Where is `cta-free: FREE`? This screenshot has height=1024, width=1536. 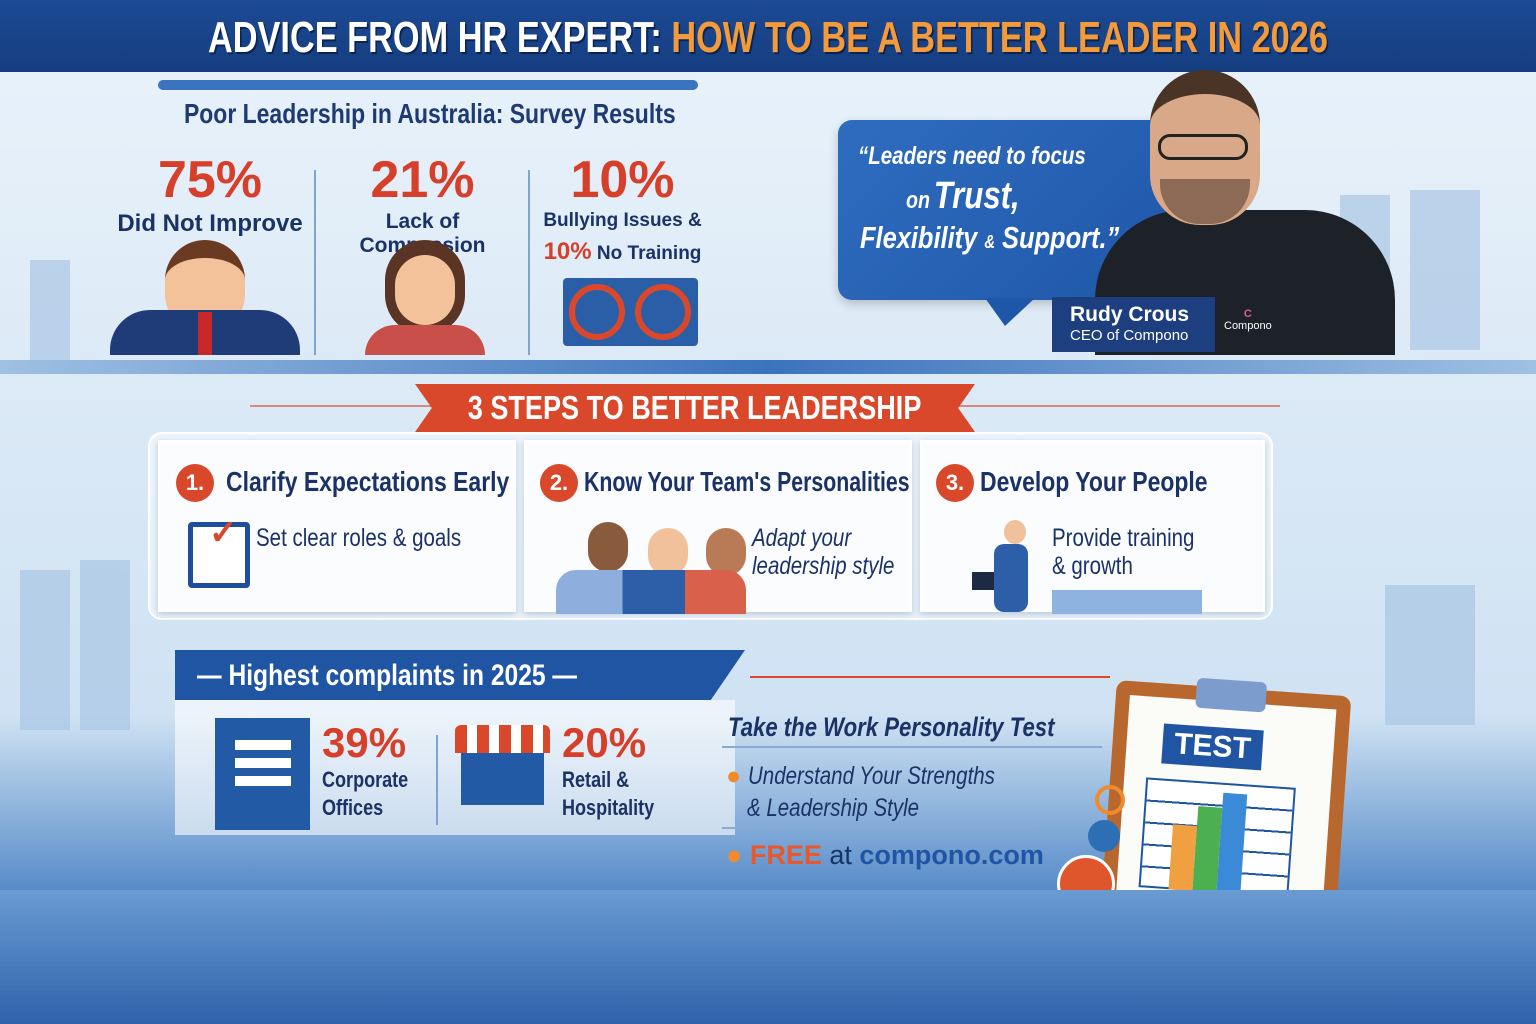 cta-free: FREE is located at coordinates (785, 855).